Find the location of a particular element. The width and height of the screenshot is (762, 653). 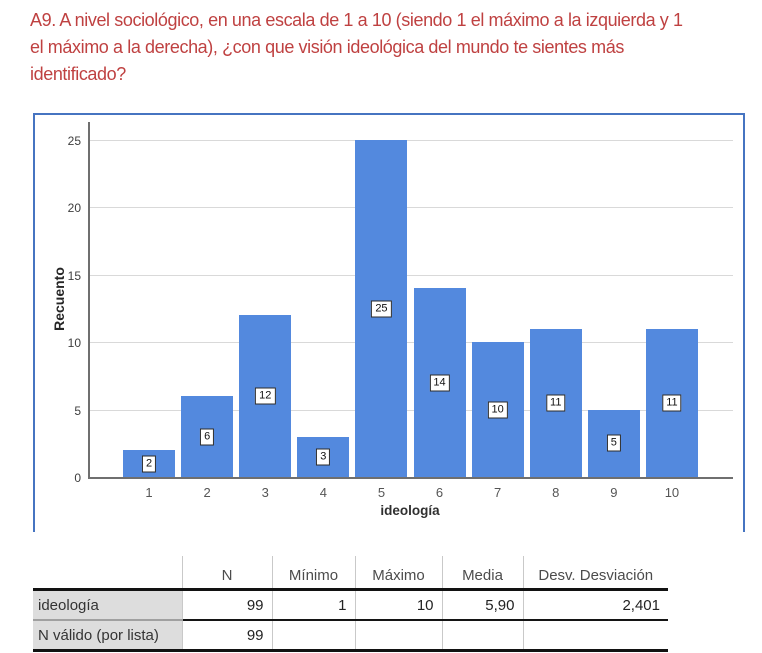

y-tick-label: 5 is located at coordinates (77, 410).